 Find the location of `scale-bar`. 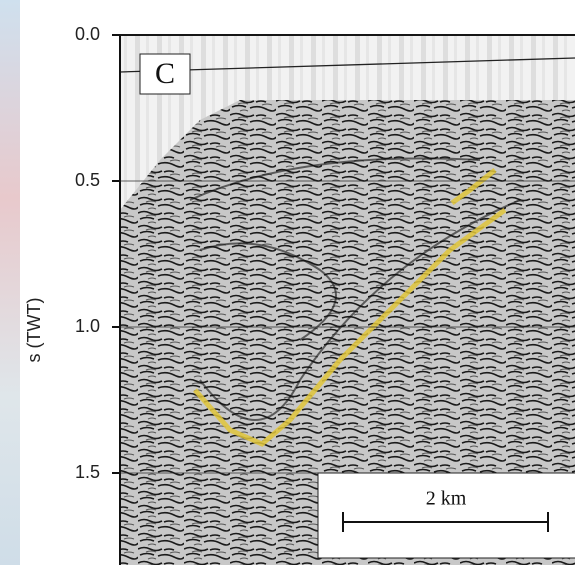

scale-bar is located at coordinates (445, 522).